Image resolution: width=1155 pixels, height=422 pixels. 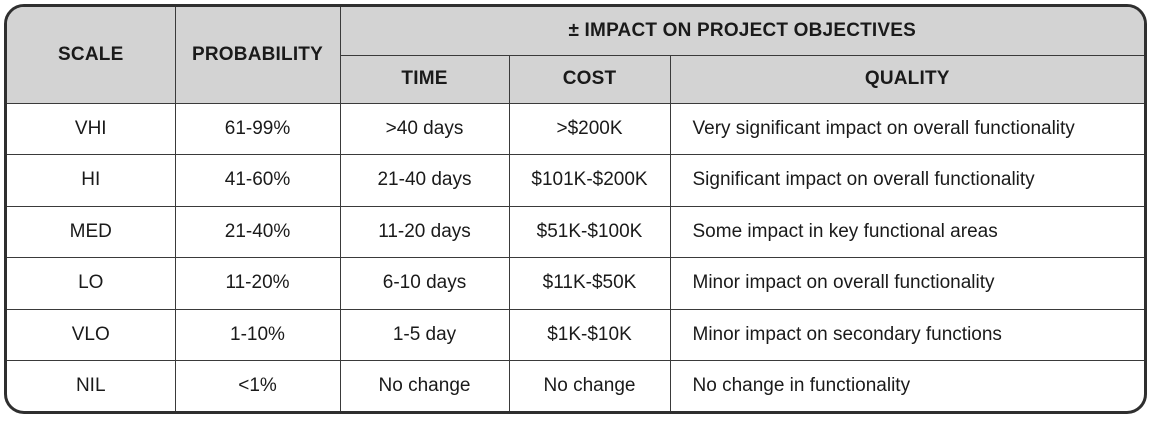 I want to click on cell-time: 21-40 days, so click(x=424, y=181).